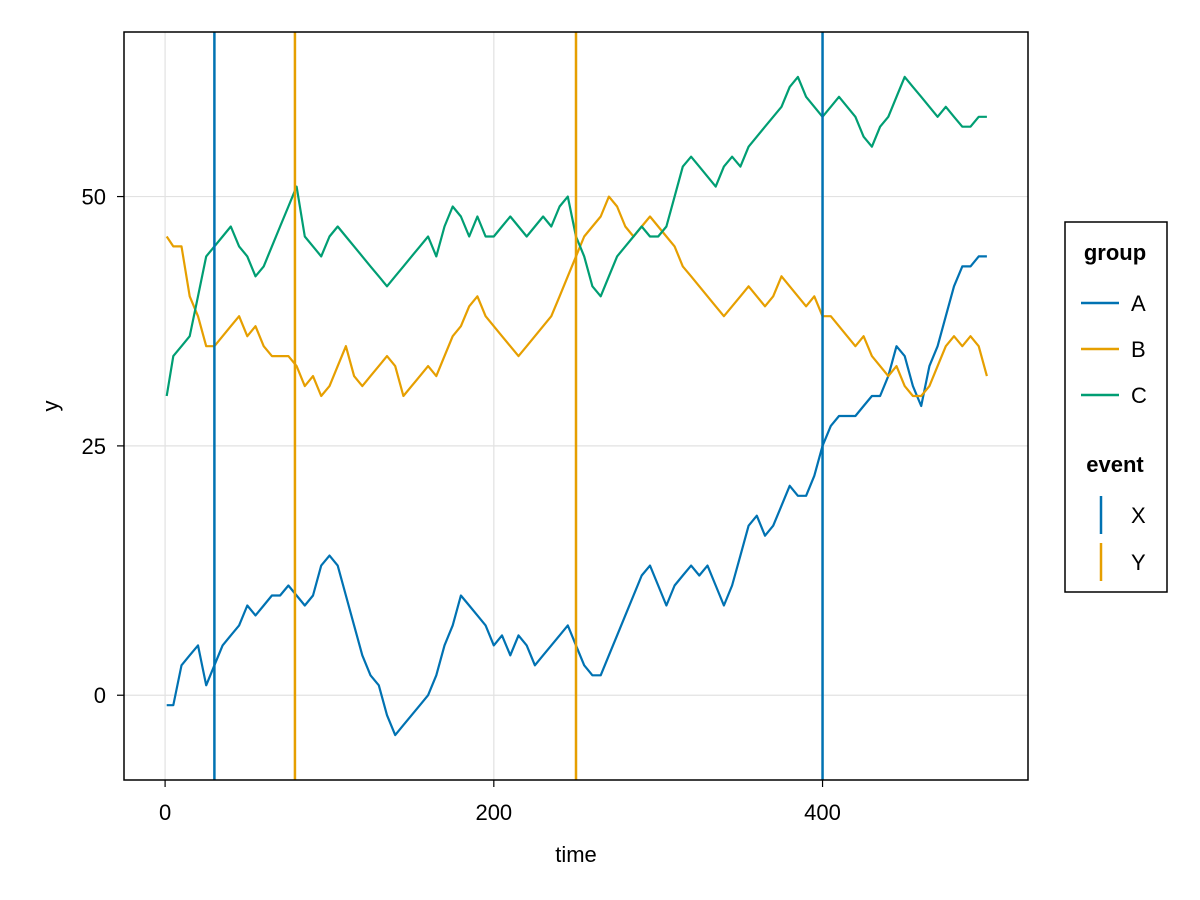  Describe the element at coordinates (1114, 349) in the screenshot. I see `legend-group-entries: ABC` at that location.